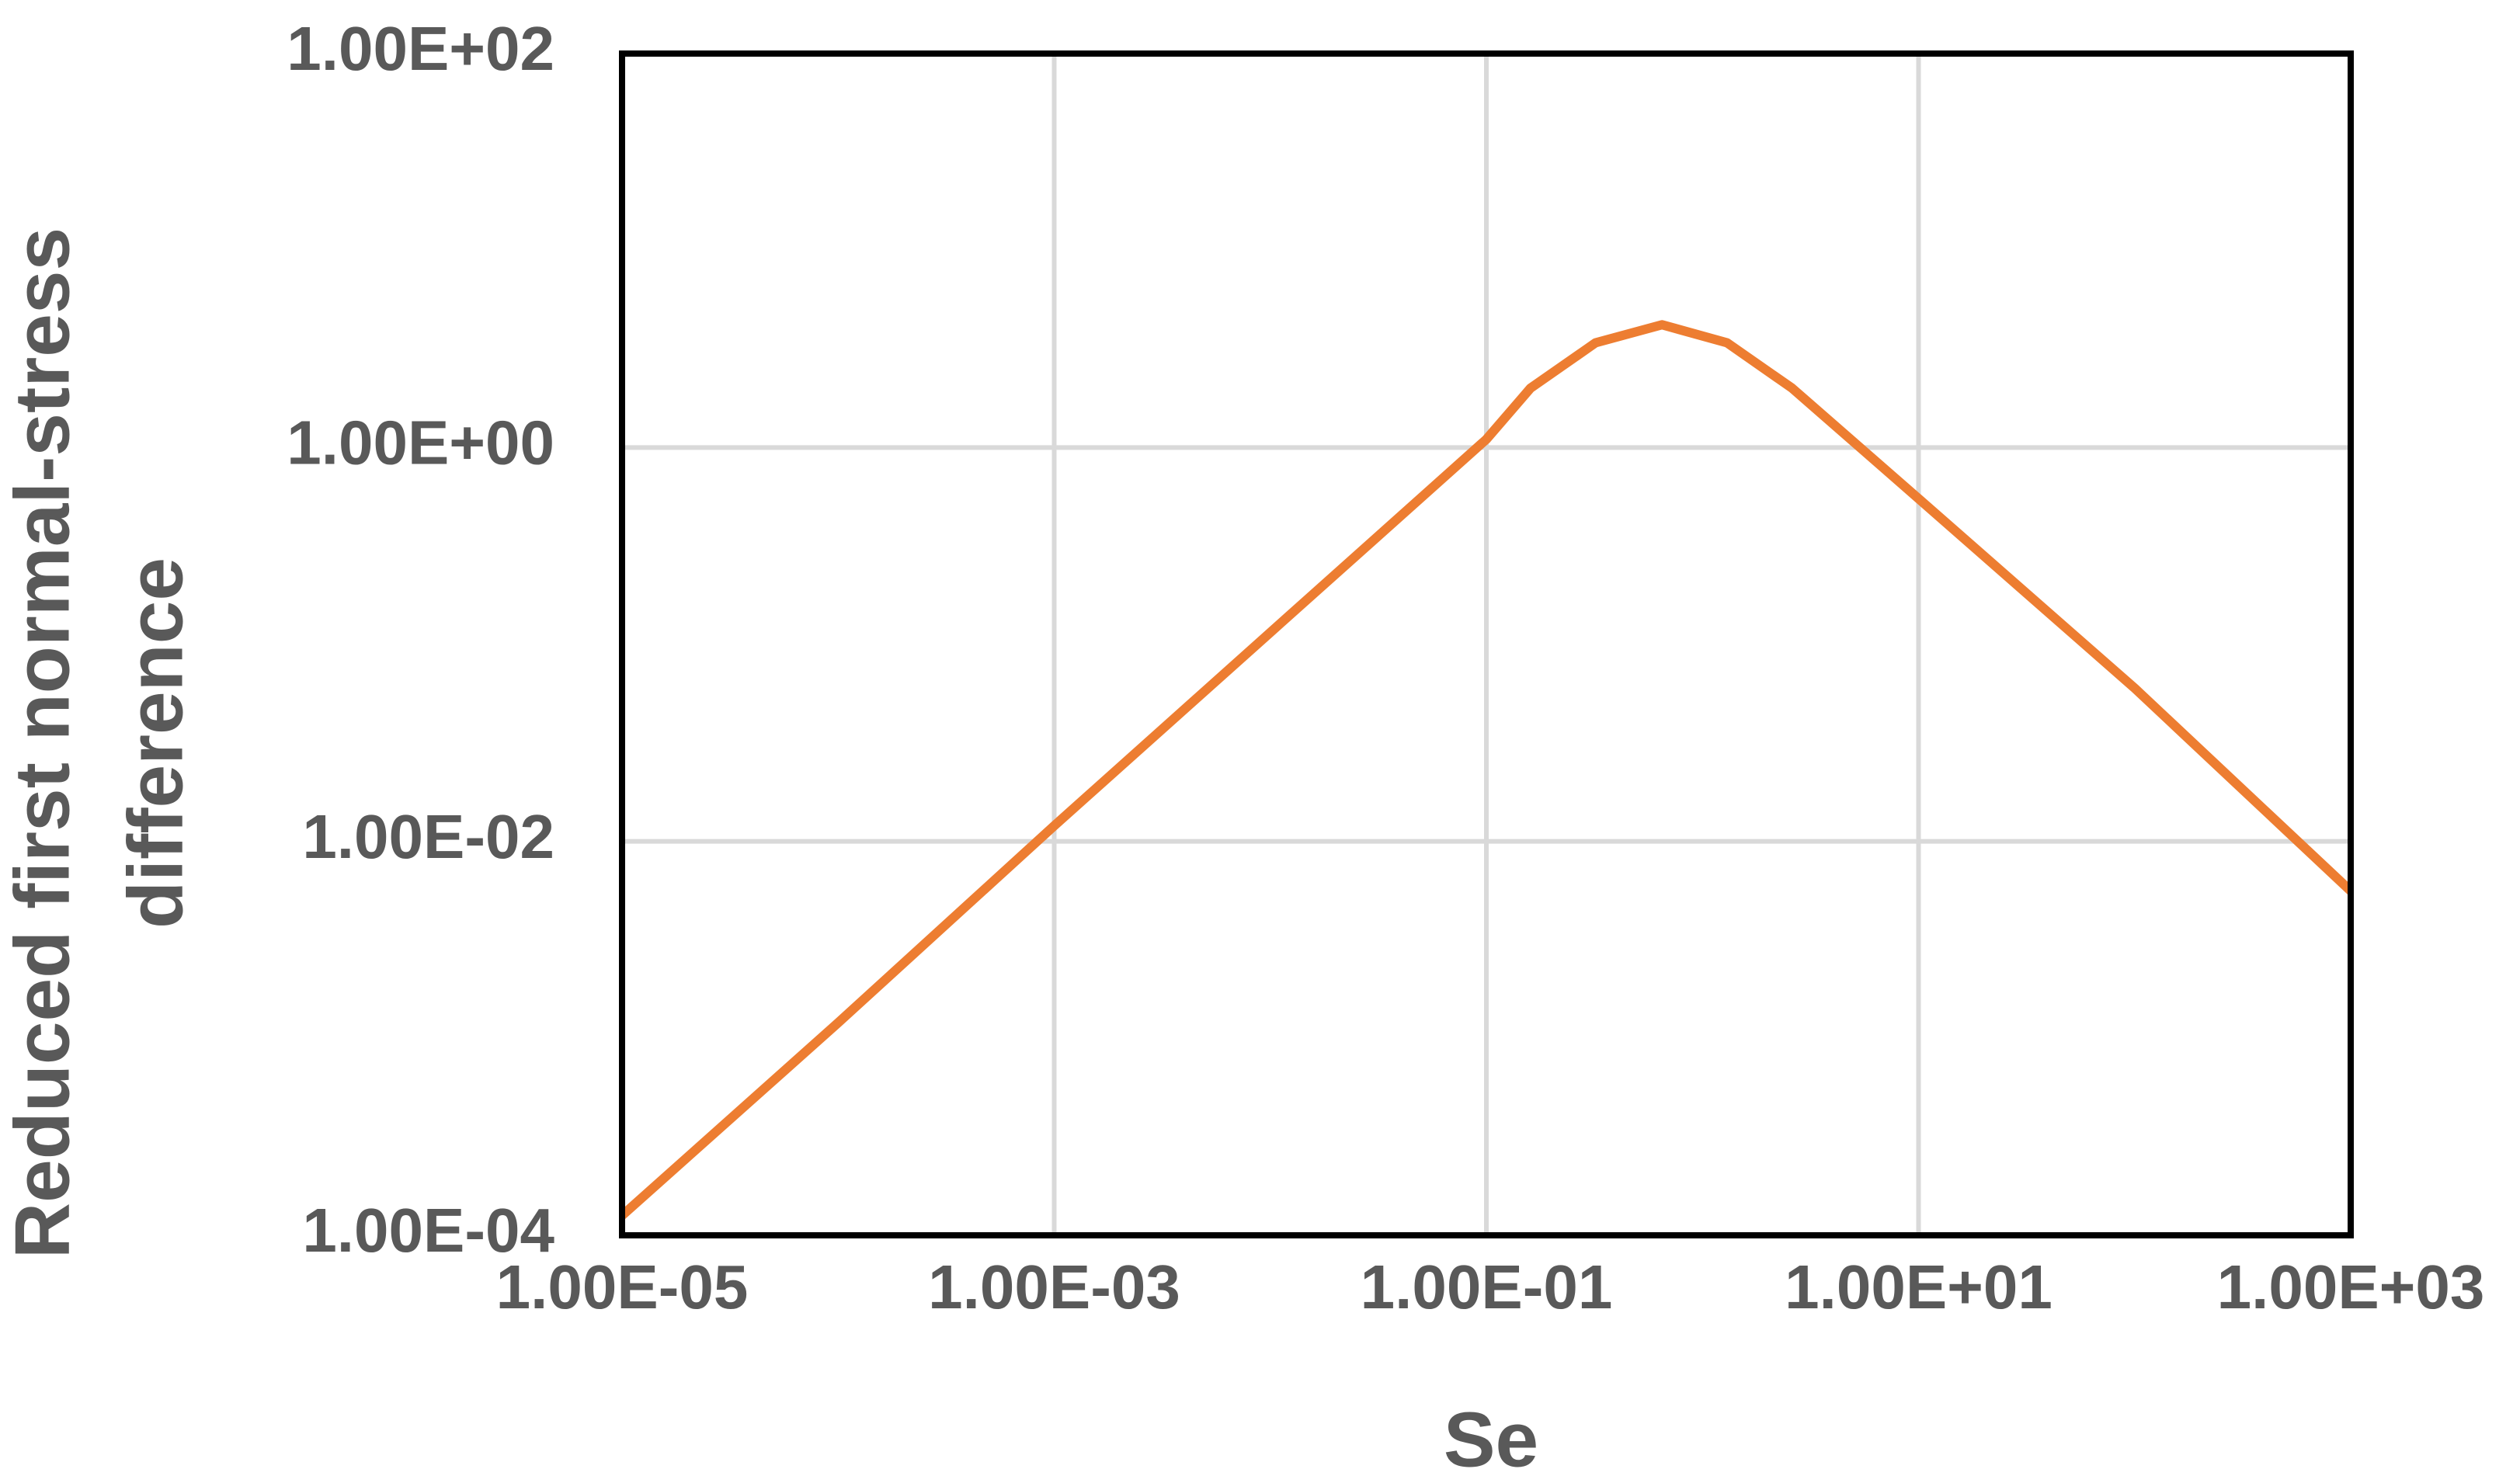 Image resolution: width=2520 pixels, height=1483 pixels. Describe the element at coordinates (42, 743) in the screenshot. I see `y-axis-title: Reduced first normal-stress` at that location.